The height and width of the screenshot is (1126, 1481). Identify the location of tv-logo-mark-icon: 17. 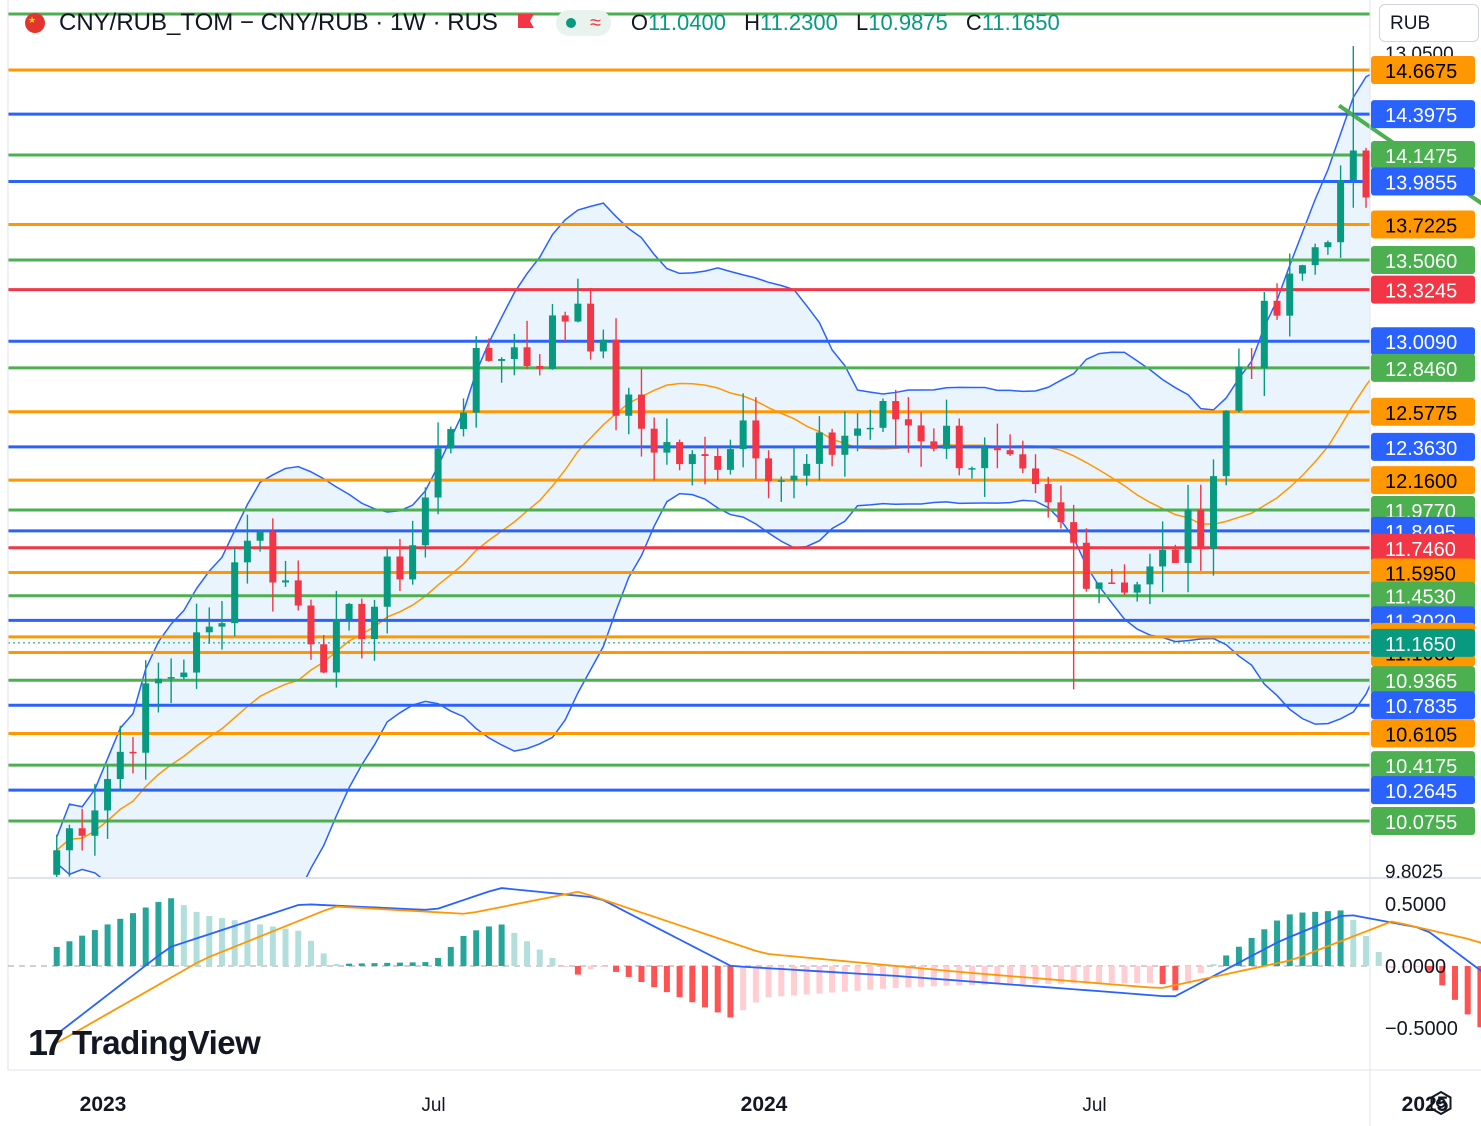
(46, 1042).